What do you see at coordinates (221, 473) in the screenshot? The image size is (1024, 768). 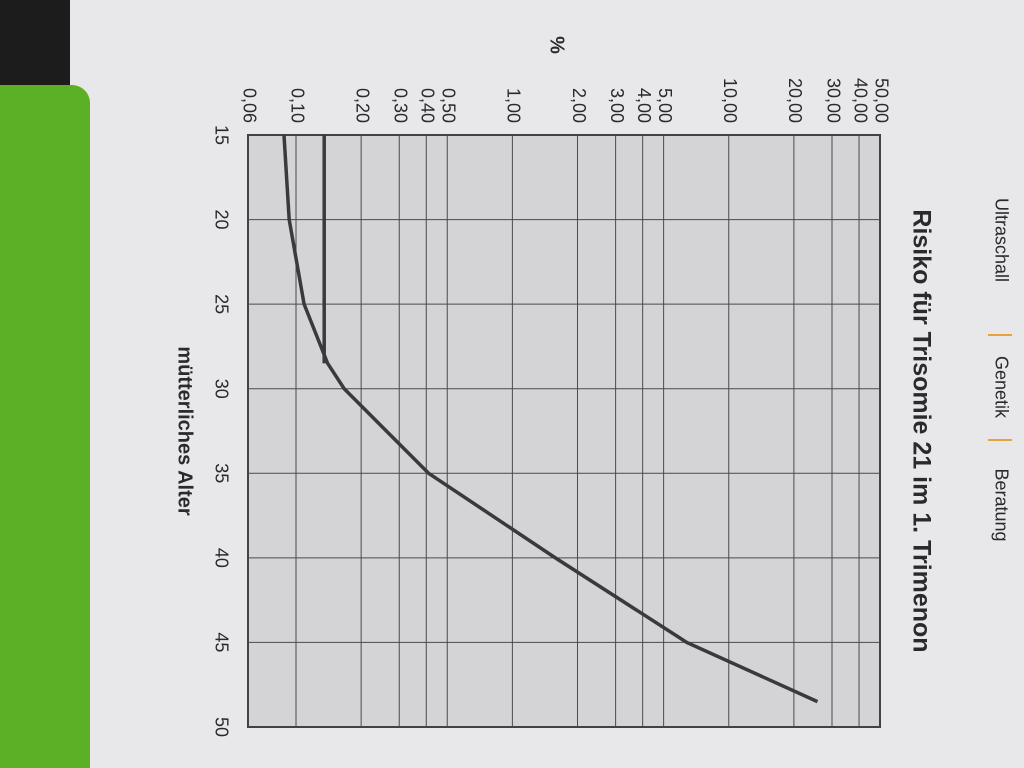 I see `x-tick-label: 35` at bounding box center [221, 473].